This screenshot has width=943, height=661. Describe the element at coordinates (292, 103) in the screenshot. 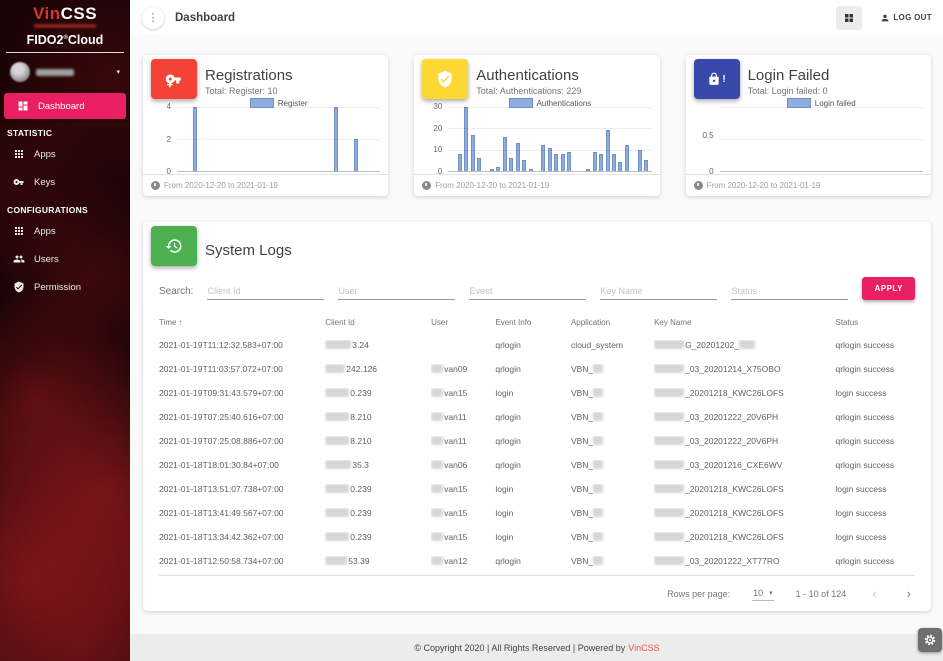

I see `legend-label: Register` at that location.